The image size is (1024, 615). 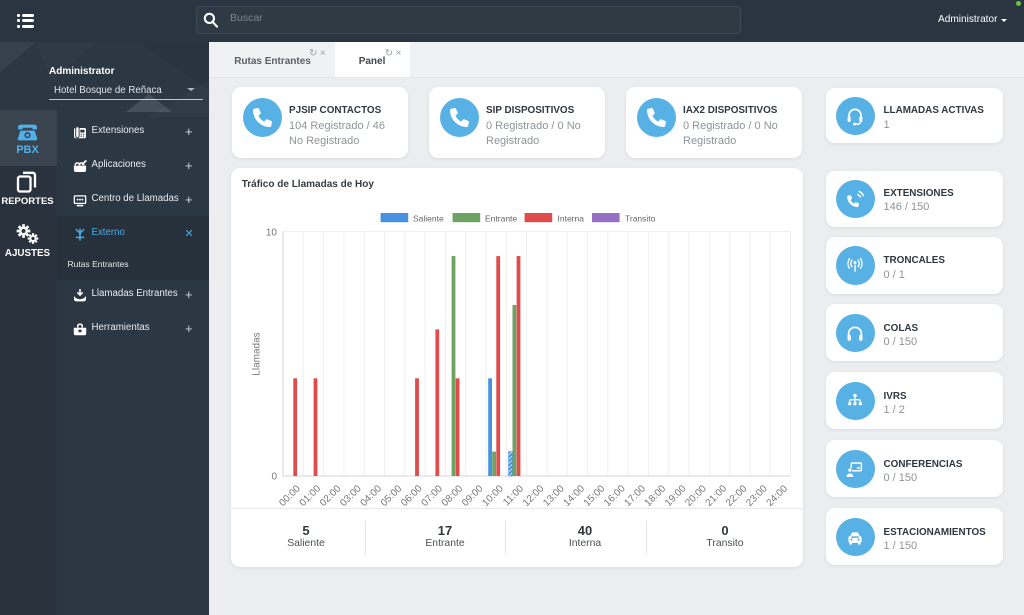 What do you see at coordinates (493, 495) in the screenshot?
I see `svg-text: 10:00` at bounding box center [493, 495].